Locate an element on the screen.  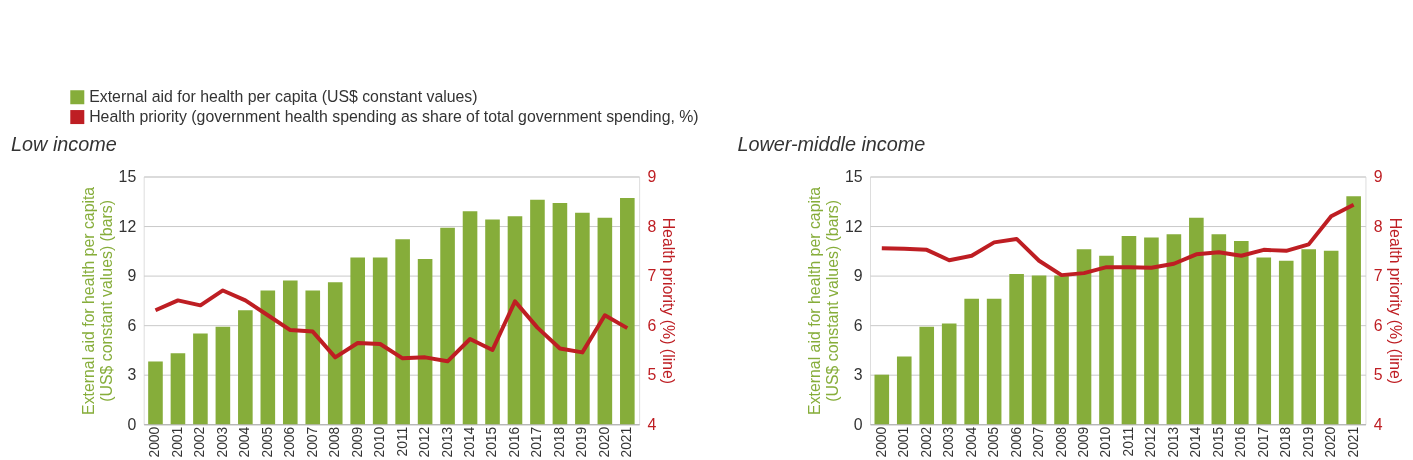
x-tick-label: 2016 is located at coordinates (1240, 442).